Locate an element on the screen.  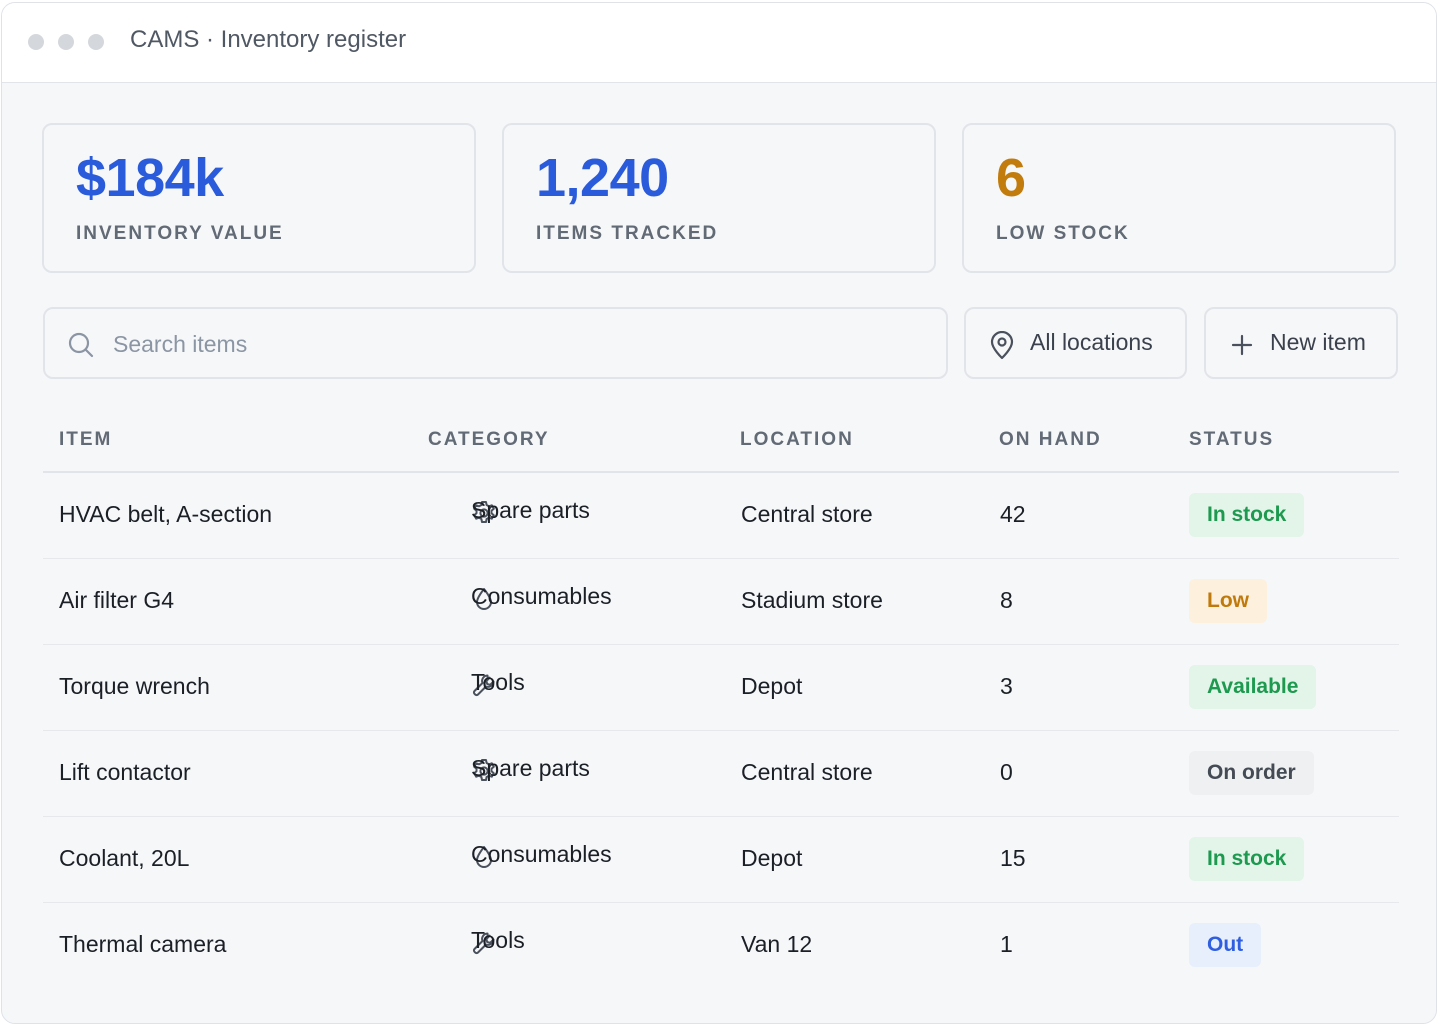
title-bar: CAMS · Inventory register is located at coordinates (719, 43).